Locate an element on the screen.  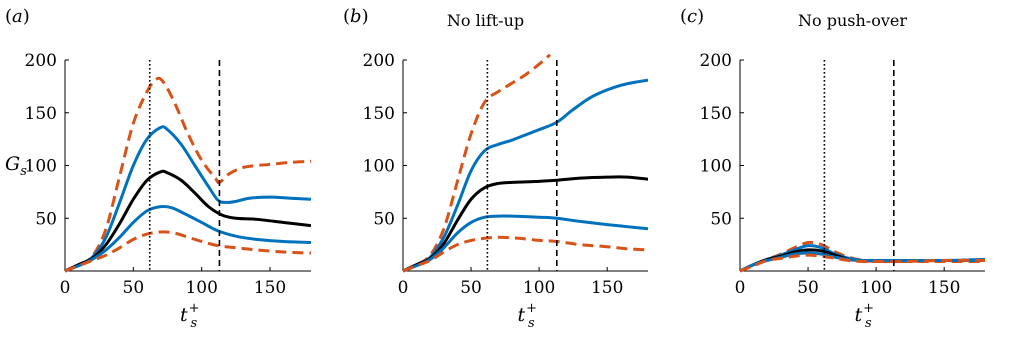
panel-title: No push-over is located at coordinates (852, 20).